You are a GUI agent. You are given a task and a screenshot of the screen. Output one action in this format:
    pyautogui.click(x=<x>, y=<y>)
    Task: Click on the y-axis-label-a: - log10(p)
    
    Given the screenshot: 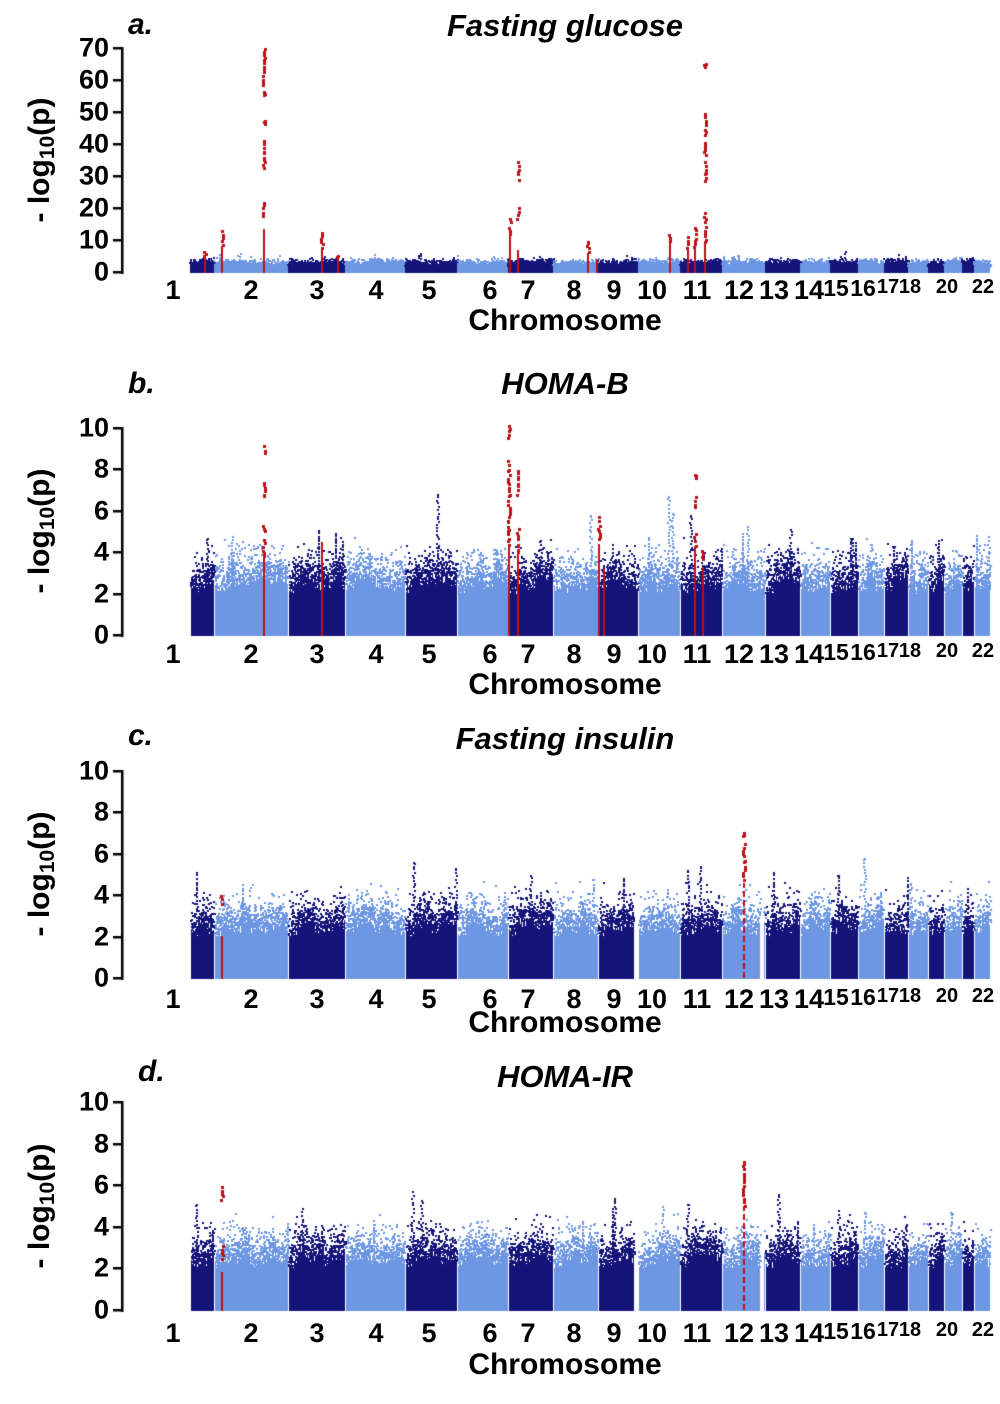 What is the action you would take?
    pyautogui.click(x=41, y=160)
    